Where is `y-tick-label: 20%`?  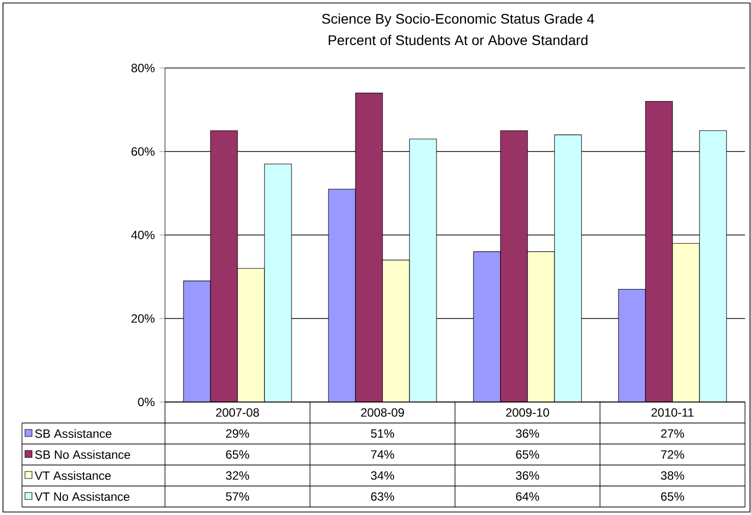
y-tick-label: 20% is located at coordinates (143, 318).